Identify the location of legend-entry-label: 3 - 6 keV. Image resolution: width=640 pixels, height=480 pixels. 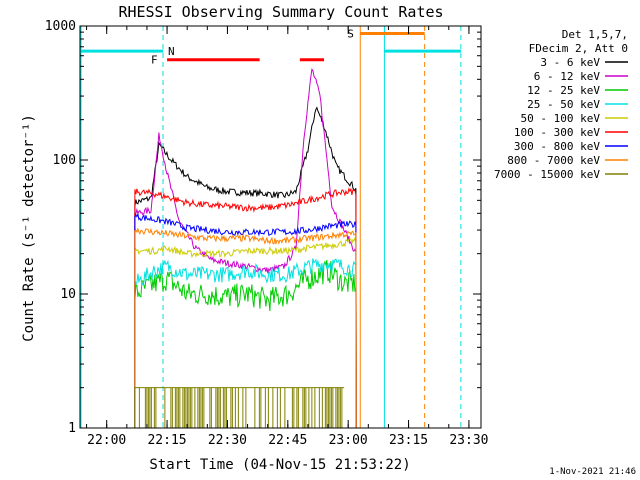
(570, 62).